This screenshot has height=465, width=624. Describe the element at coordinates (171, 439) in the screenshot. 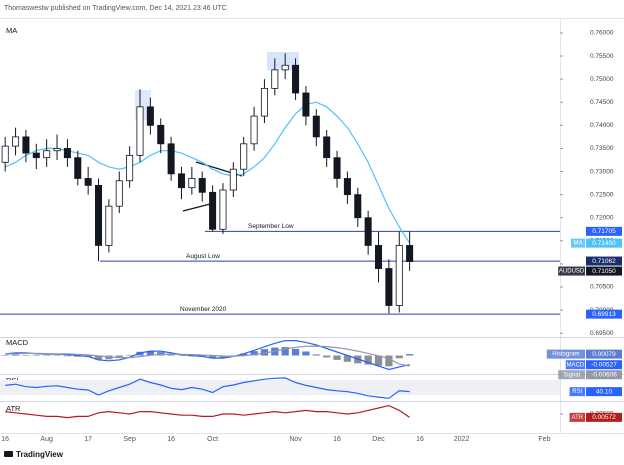

I see `x-tick-label: 16` at that location.